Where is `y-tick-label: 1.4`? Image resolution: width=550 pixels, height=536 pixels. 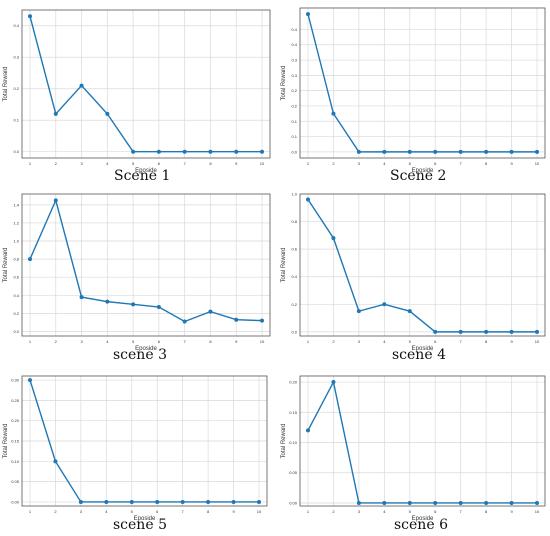
y-tick-label: 1.4 is located at coordinates (16, 204).